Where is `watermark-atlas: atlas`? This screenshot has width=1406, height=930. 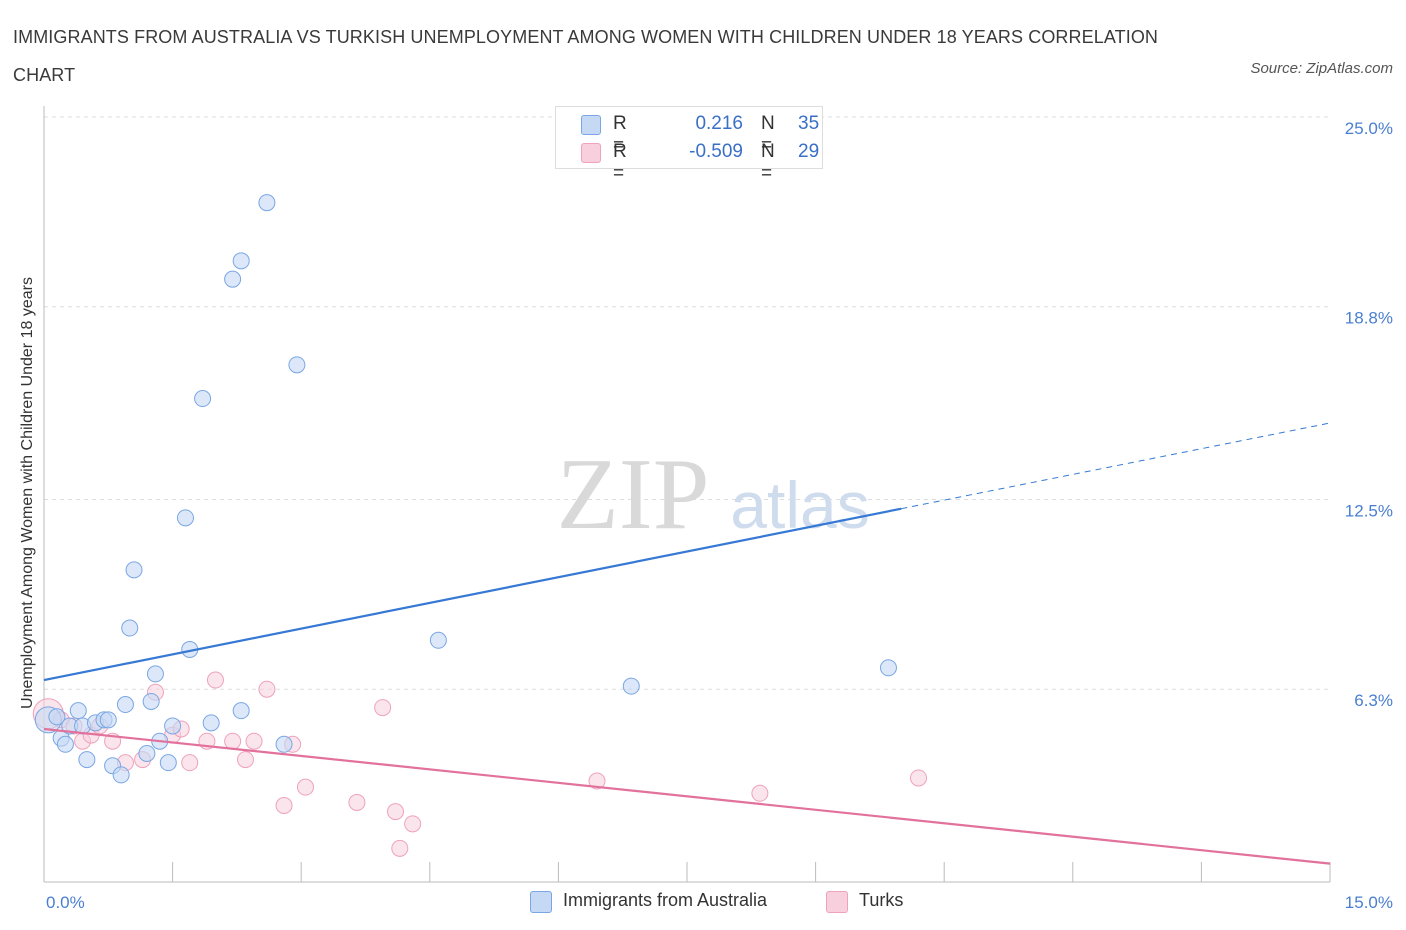
watermark-atlas: atlas is located at coordinates (799, 505).